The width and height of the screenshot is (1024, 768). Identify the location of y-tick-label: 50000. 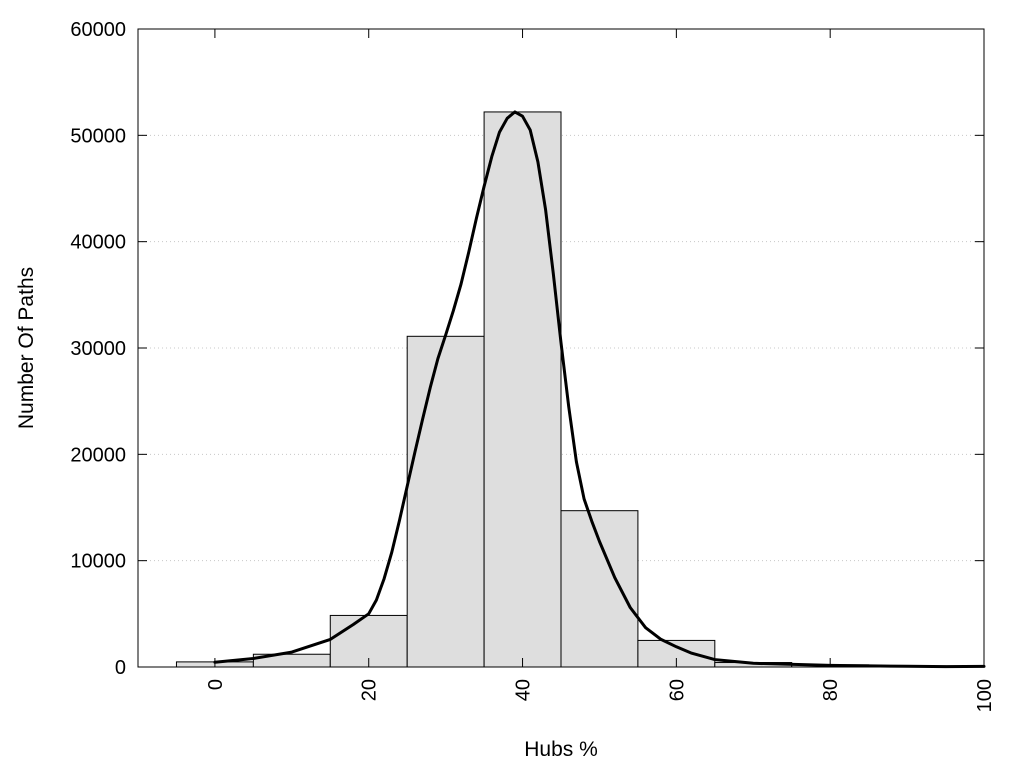
(98, 136).